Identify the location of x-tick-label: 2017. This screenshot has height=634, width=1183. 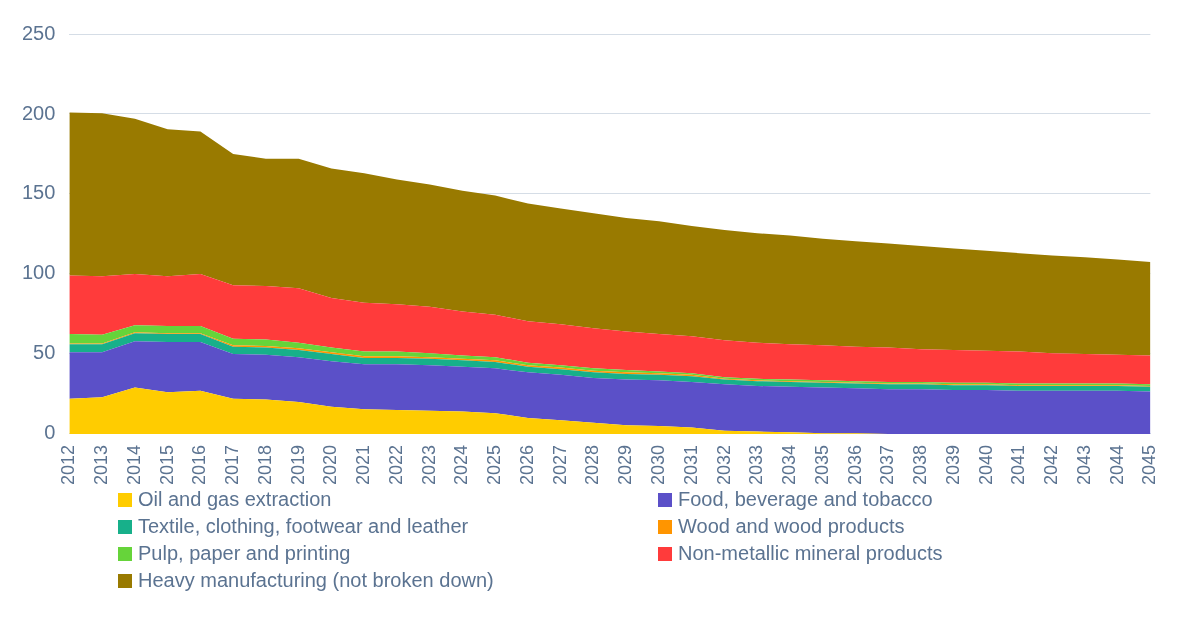
(232, 464).